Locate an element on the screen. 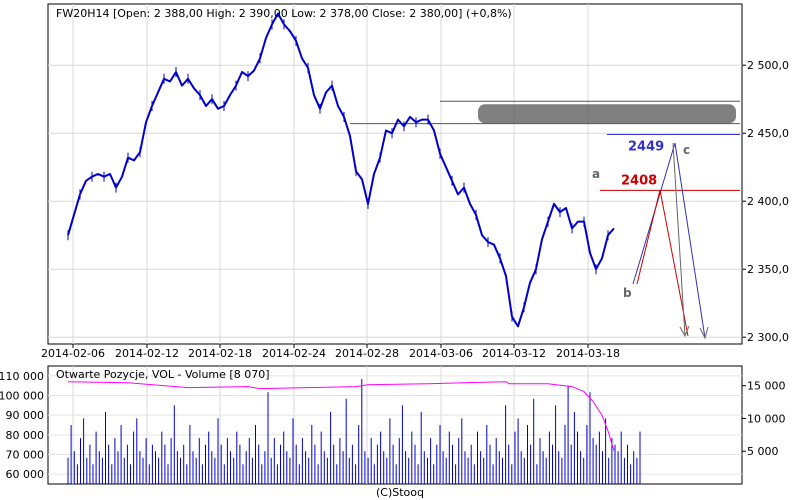 The width and height of the screenshot is (800, 500). oi-tick-label: 110 000 is located at coordinates (22, 376).